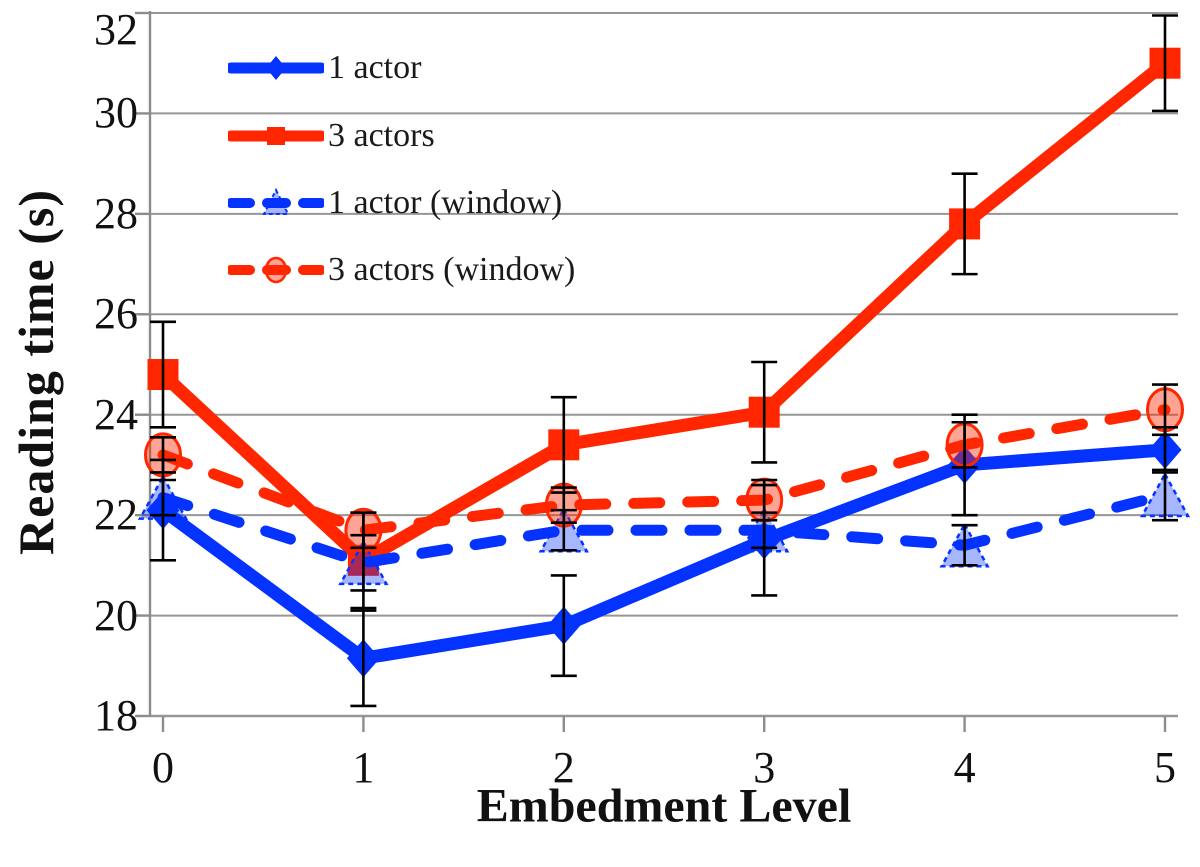 The height and width of the screenshot is (867, 1200). I want to click on legend-sample-triangle-glyph, so click(276, 201).